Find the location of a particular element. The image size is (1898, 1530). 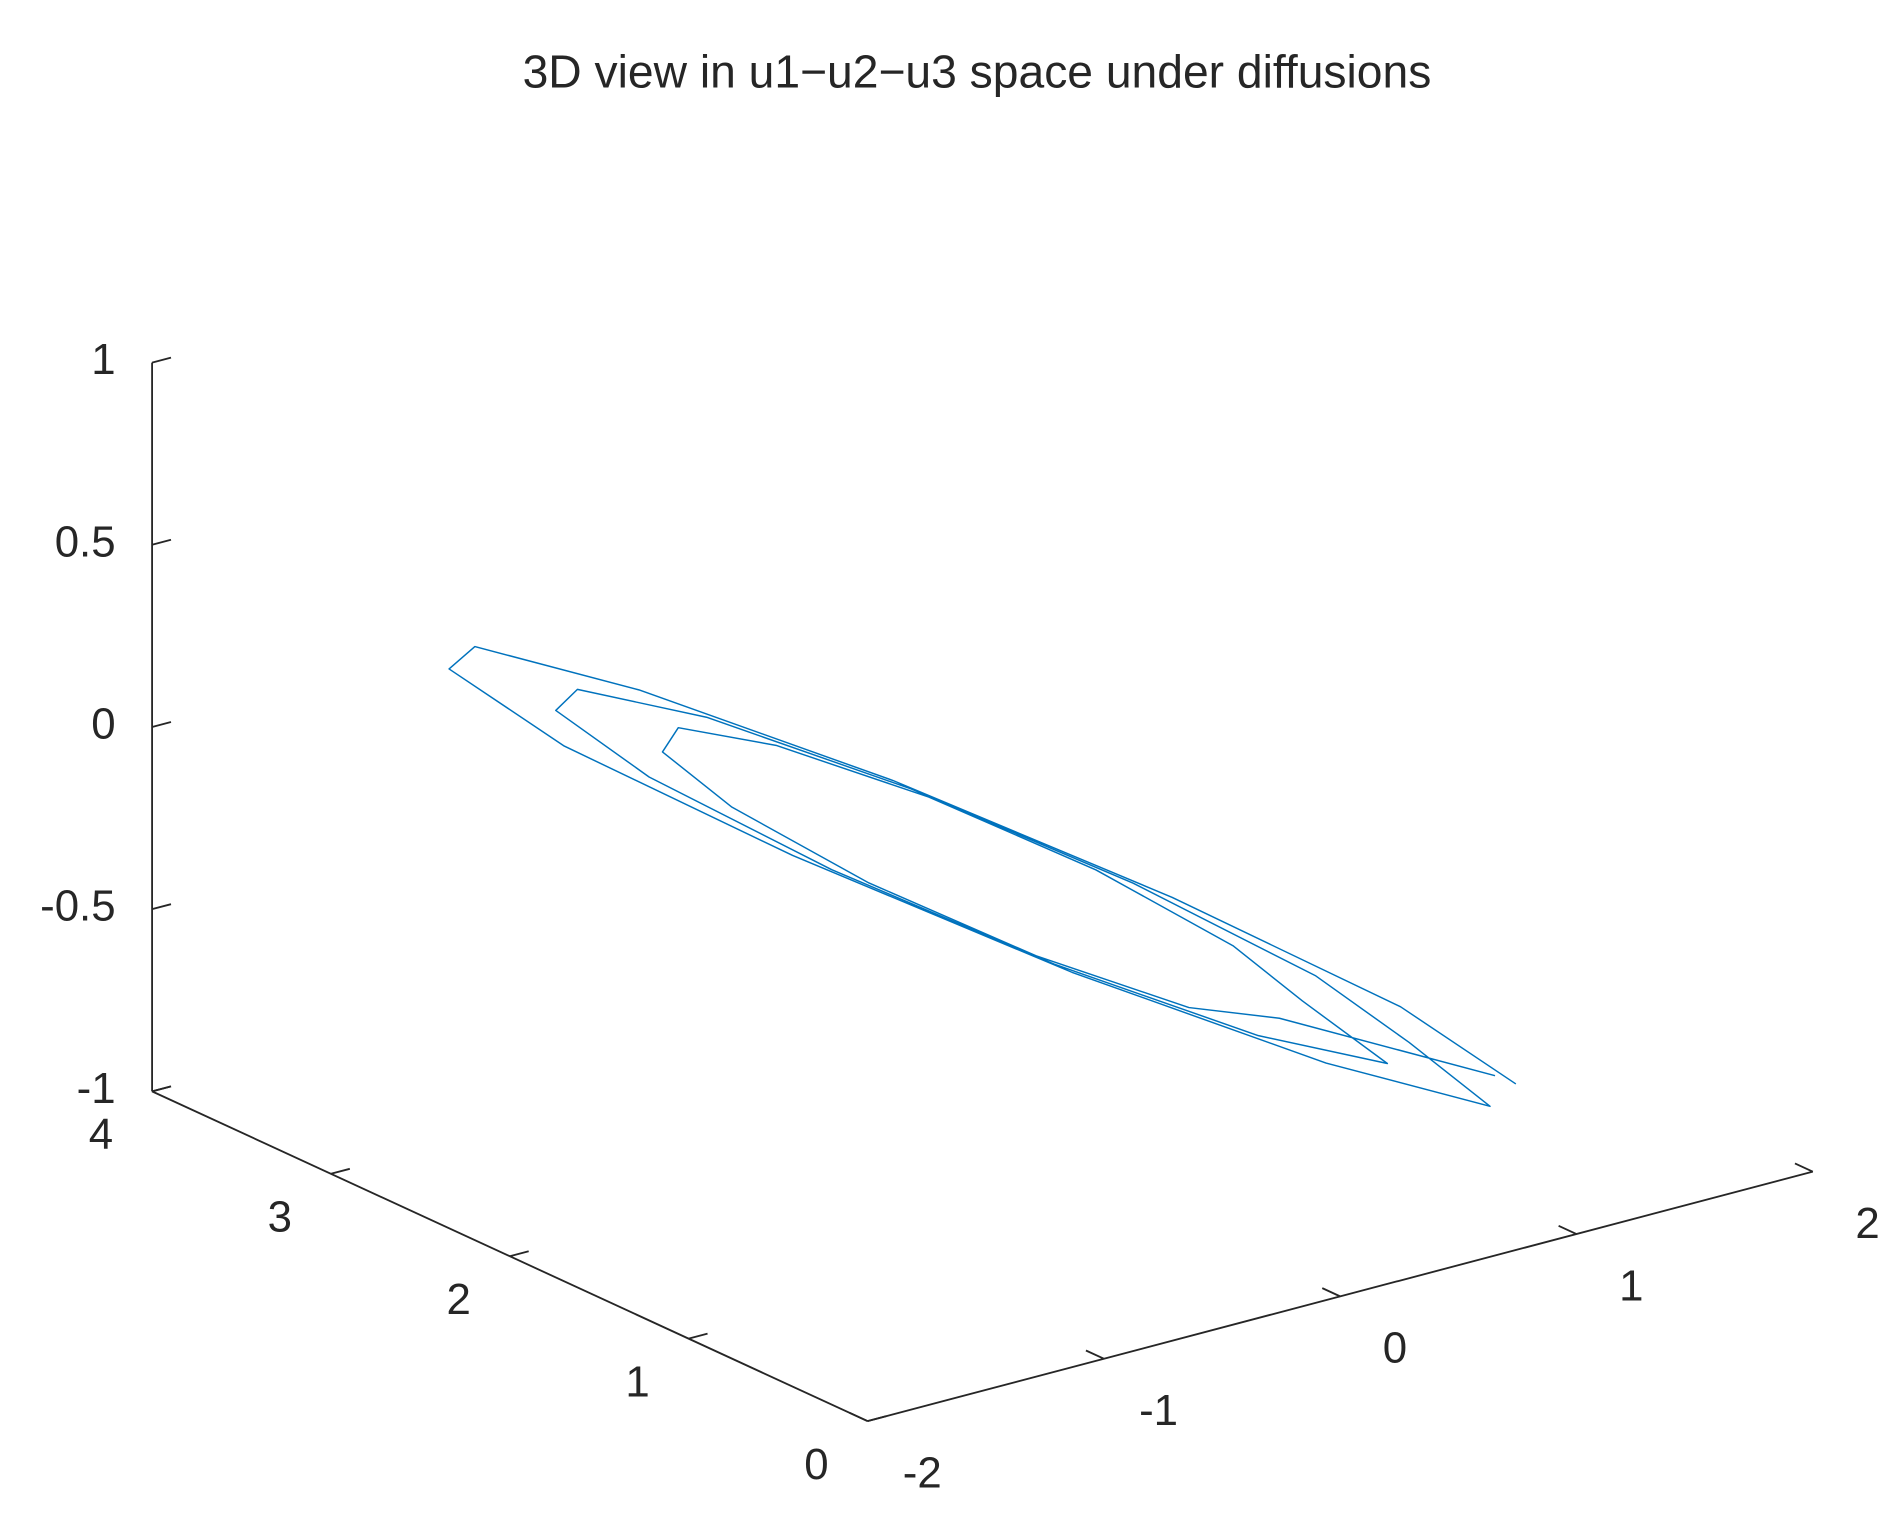

z-tick-label: 0 is located at coordinates (103, 724).